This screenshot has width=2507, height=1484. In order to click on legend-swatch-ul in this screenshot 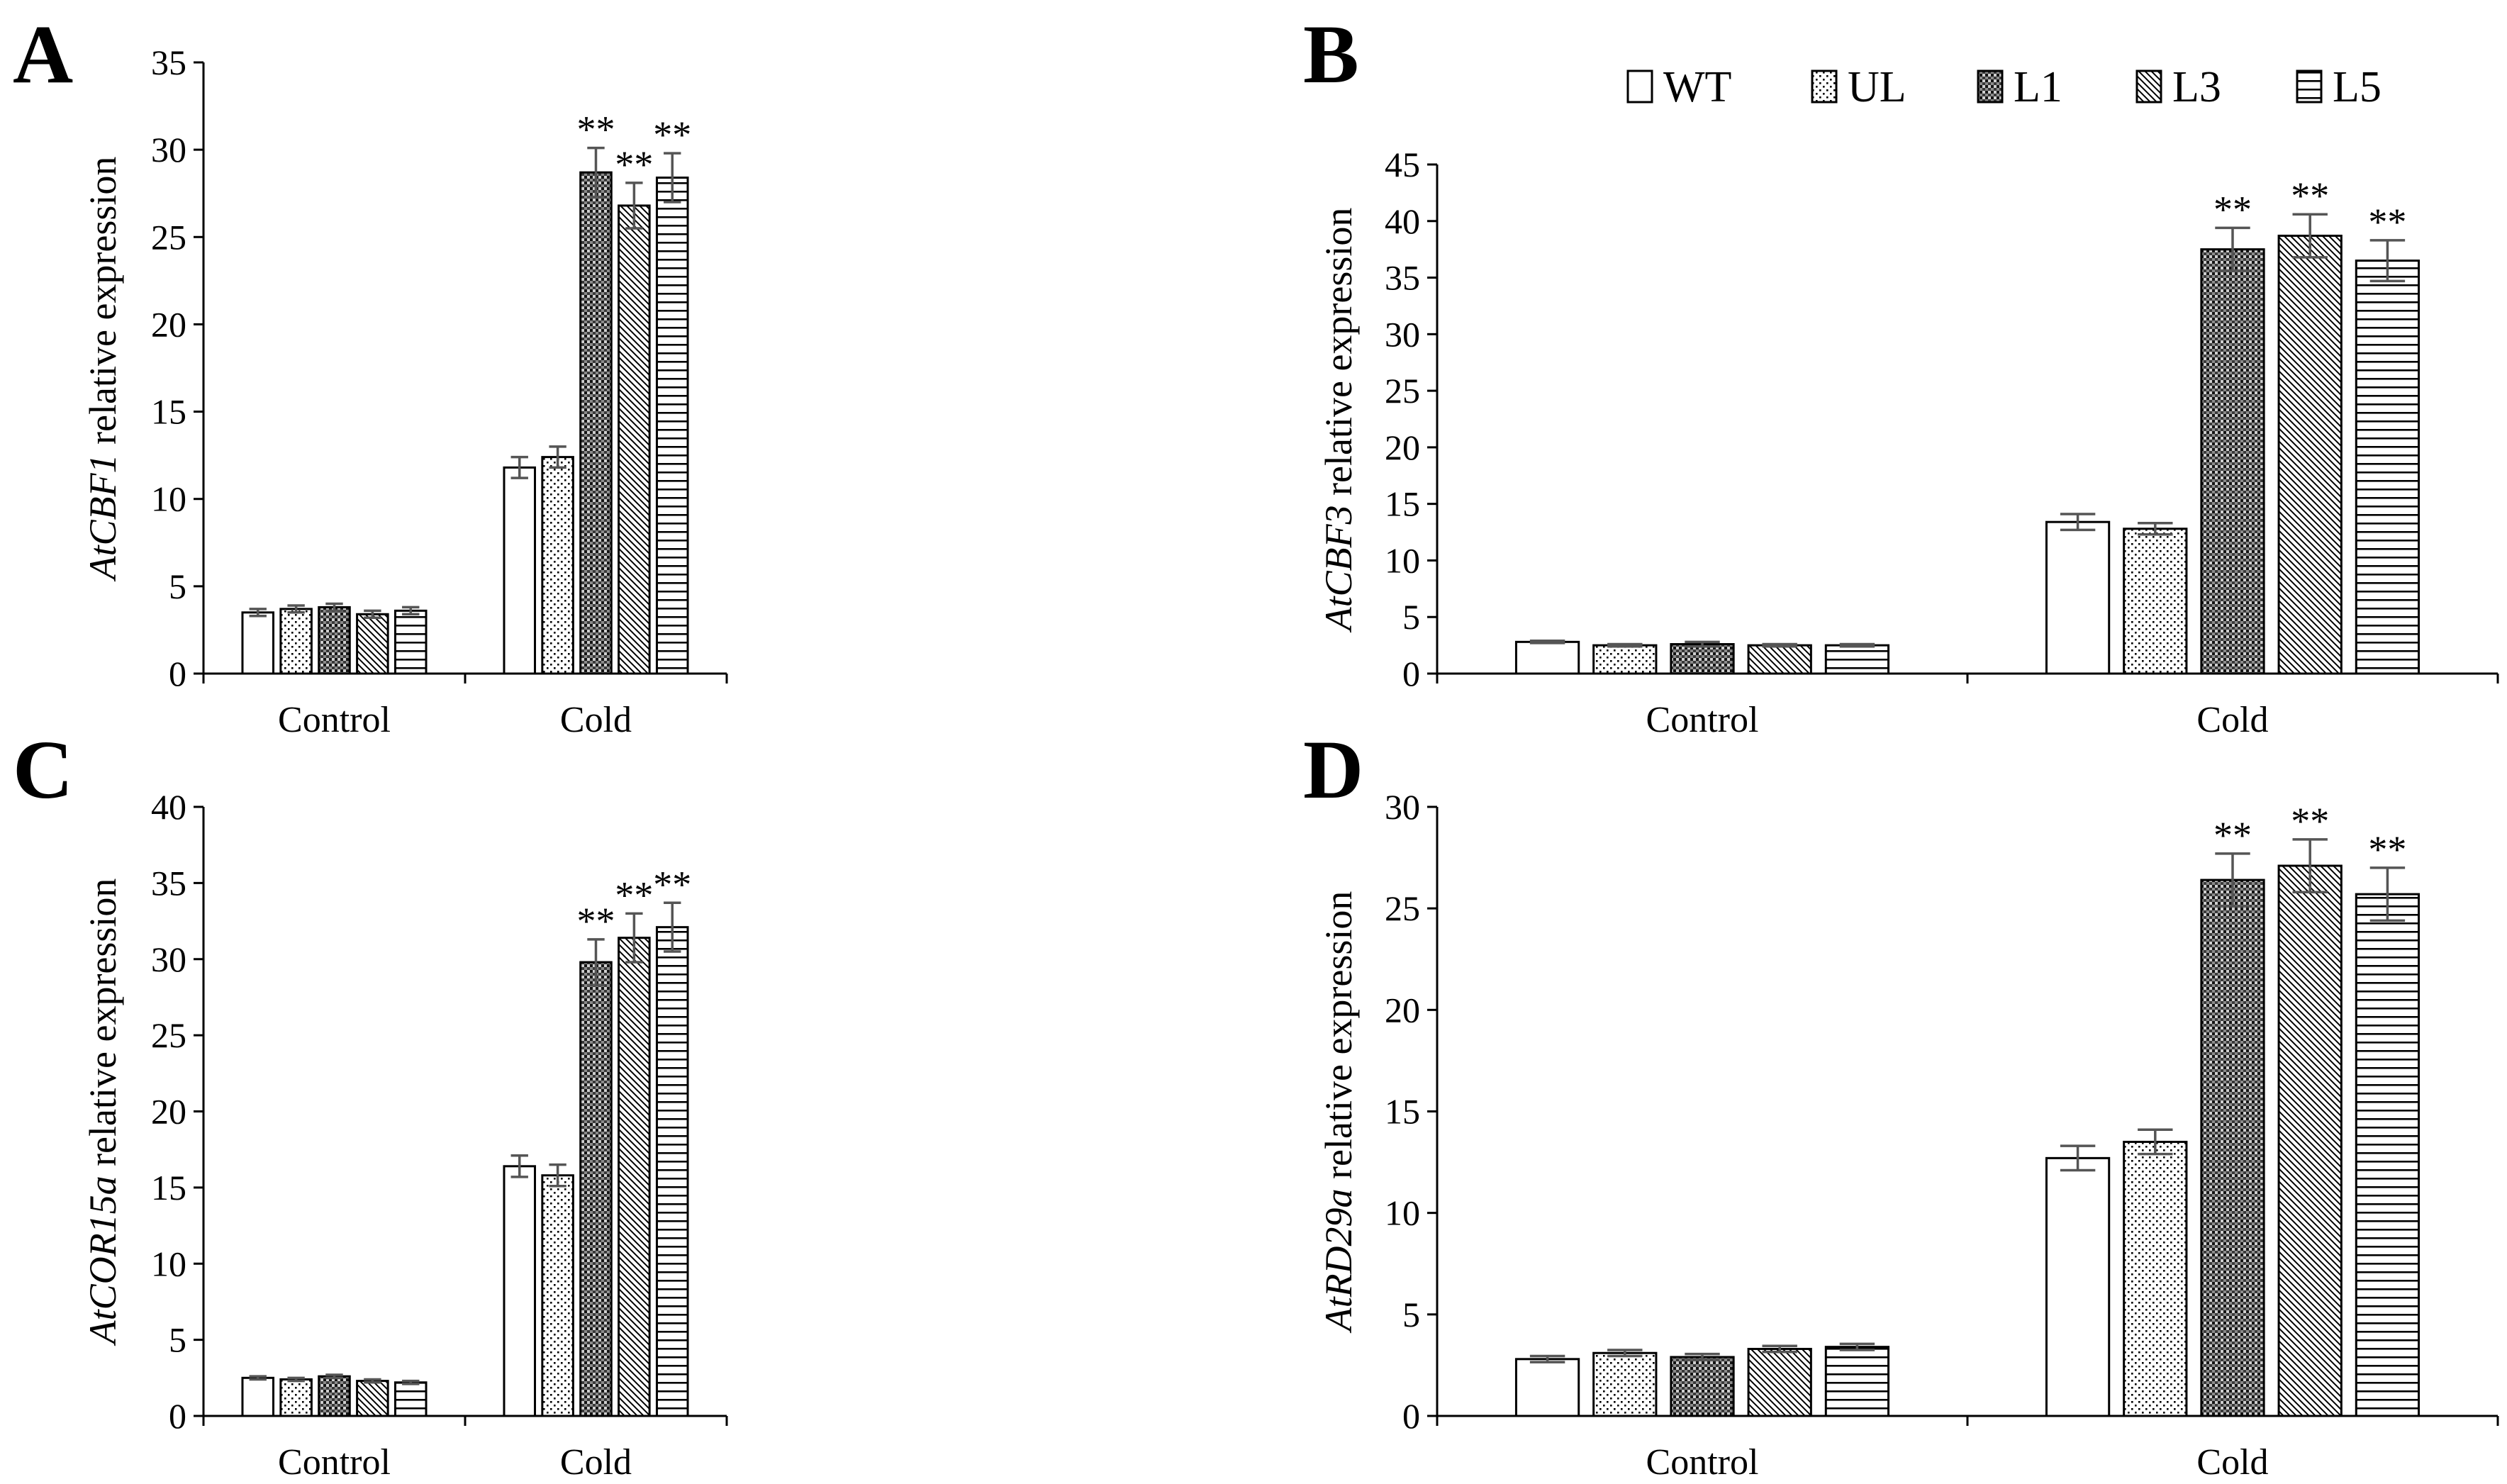, I will do `click(1825, 86)`.